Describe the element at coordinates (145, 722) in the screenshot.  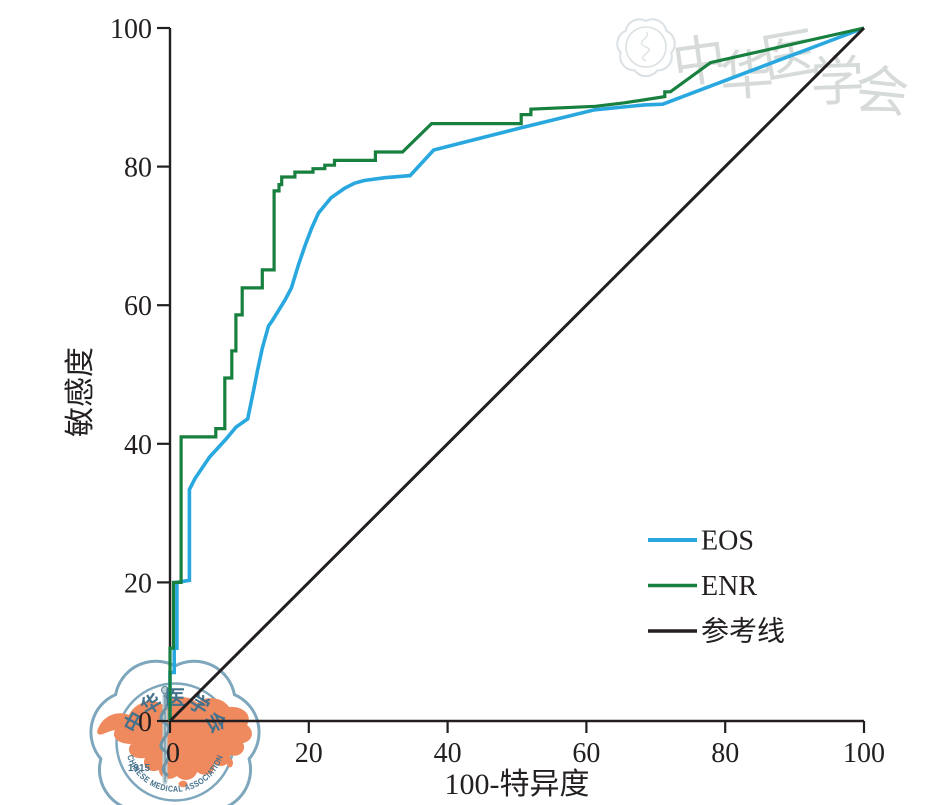
I see `y-tick-label: 0` at that location.